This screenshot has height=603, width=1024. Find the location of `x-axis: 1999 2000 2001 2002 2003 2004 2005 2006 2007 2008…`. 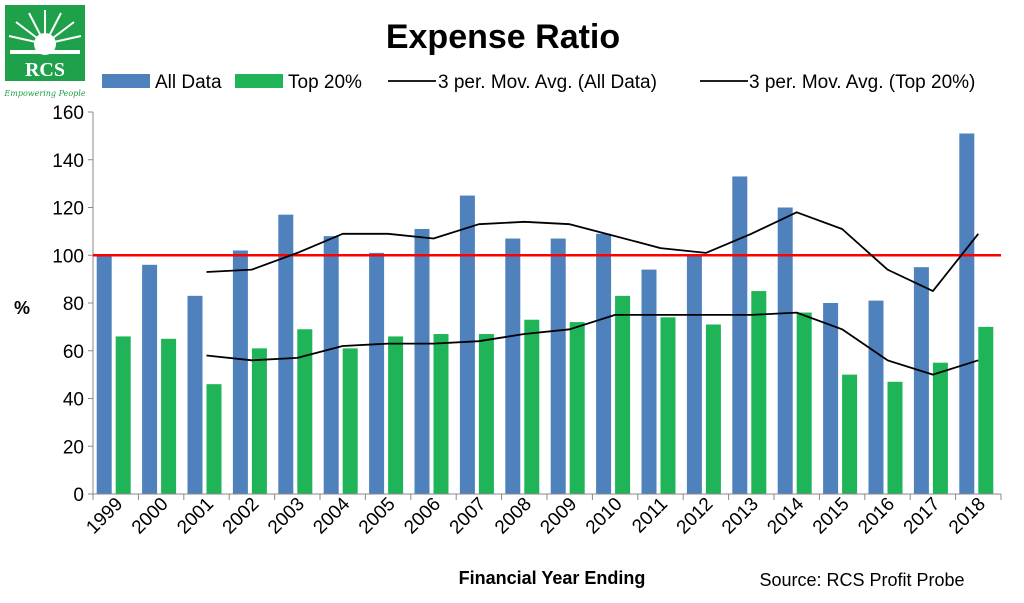

x-axis: 1999 2000 2001 2002 2003 2004 2005 2006 2007 2008… is located at coordinates (542, 516).